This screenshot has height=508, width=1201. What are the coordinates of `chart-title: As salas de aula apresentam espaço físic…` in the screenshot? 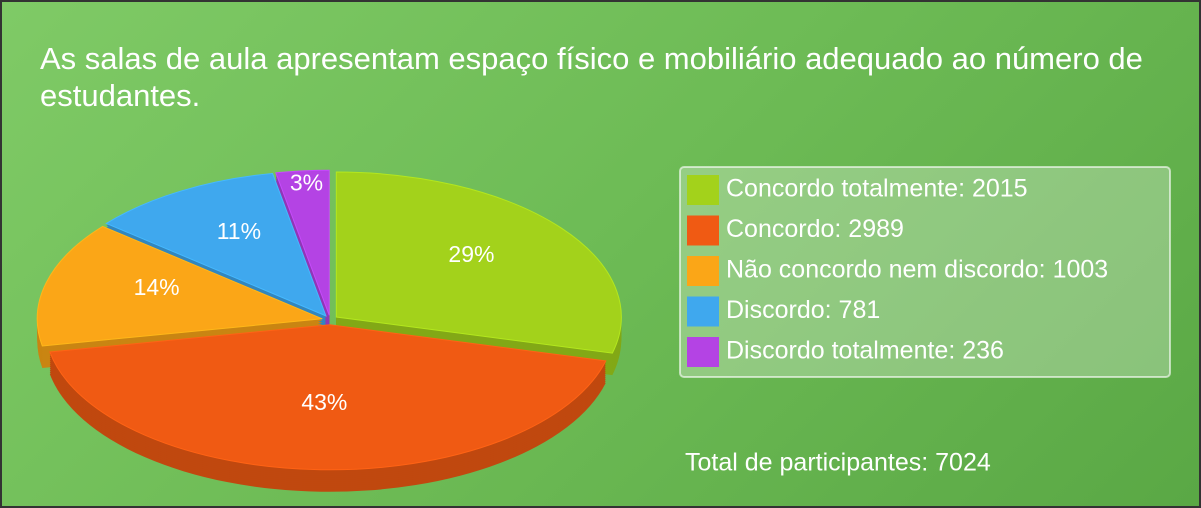 It's located at (591, 77).